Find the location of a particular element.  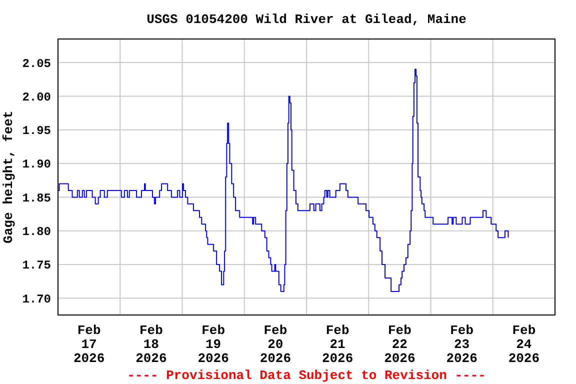

y-tick-label: 1.75 is located at coordinates (36, 265).